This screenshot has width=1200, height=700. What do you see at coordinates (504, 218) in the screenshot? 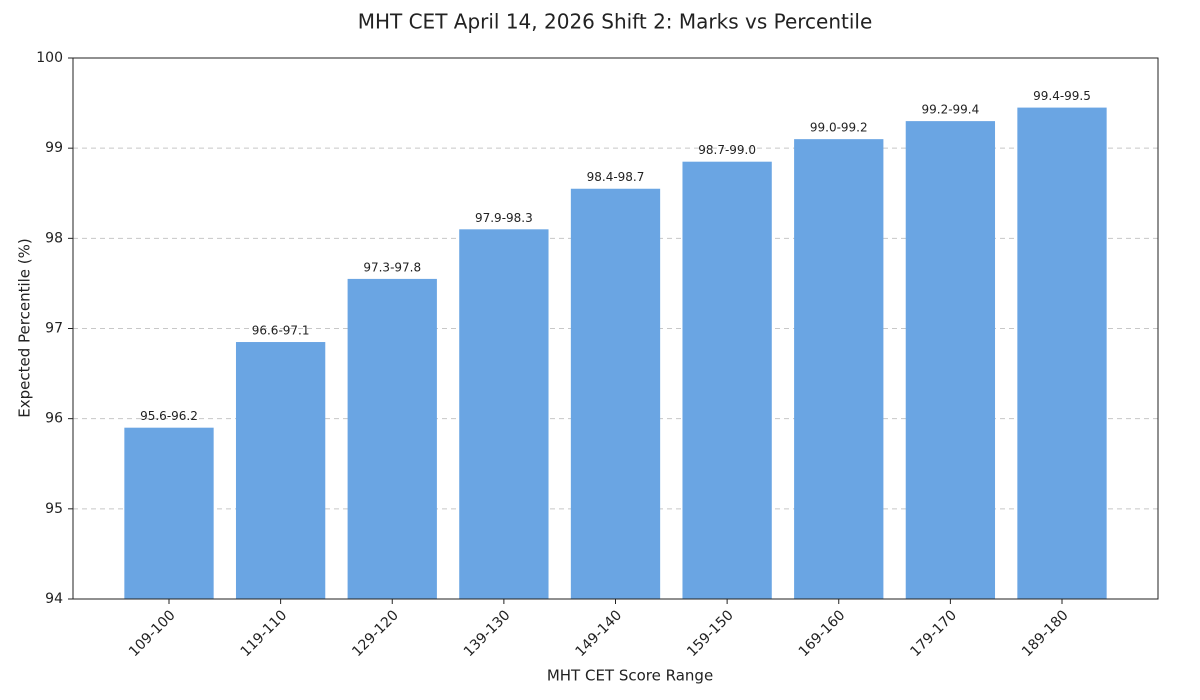
I see `value-label: 97.9-98.3` at bounding box center [504, 218].